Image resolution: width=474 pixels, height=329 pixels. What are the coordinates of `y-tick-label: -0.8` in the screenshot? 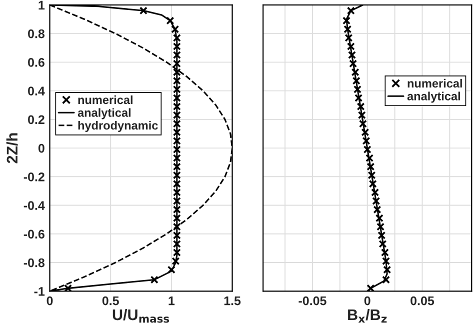 It's located at (34, 263).